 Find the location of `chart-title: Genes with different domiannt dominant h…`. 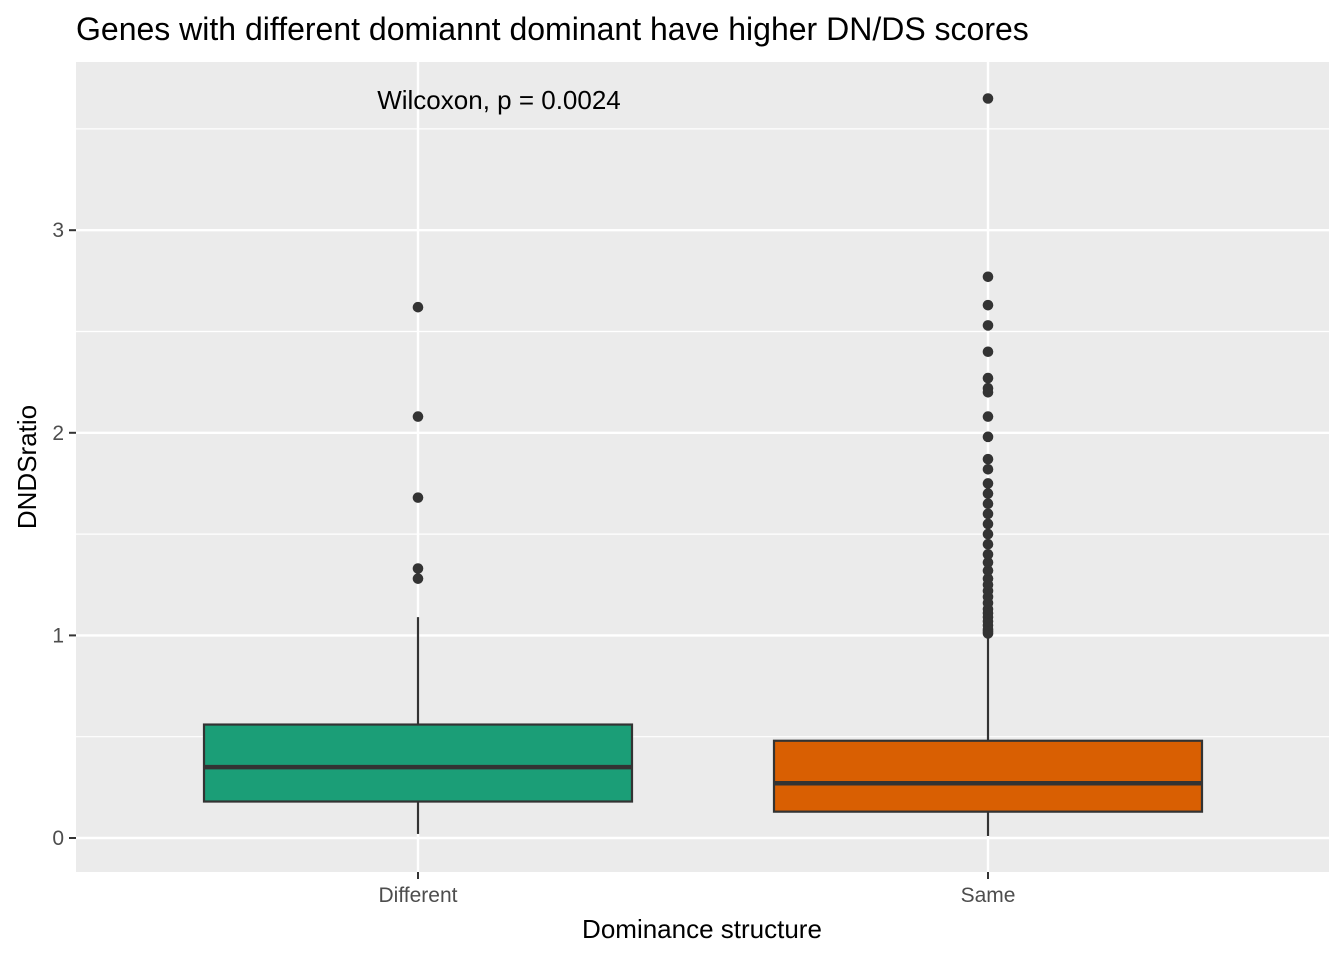

chart-title: Genes with different domiannt dominant h… is located at coordinates (552, 29).